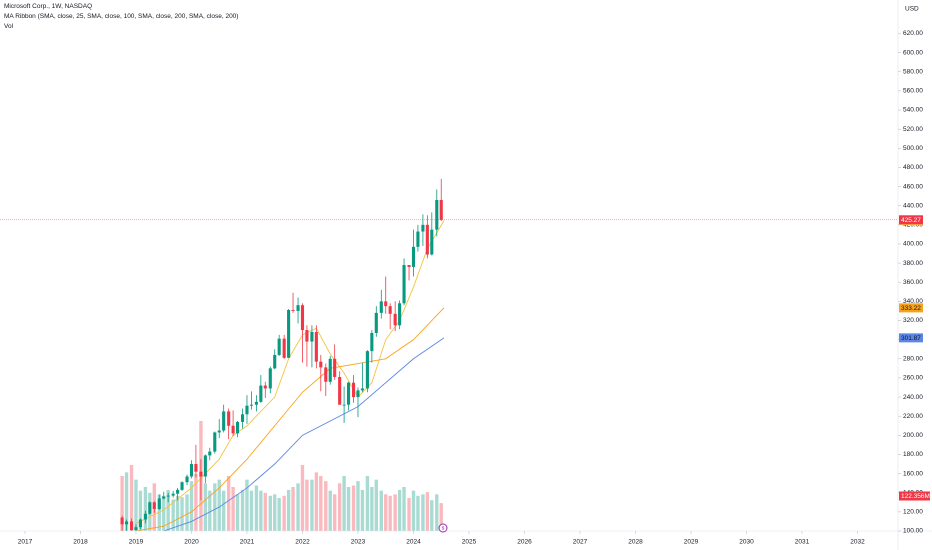 The height and width of the screenshot is (550, 932). Describe the element at coordinates (913, 91) in the screenshot. I see `y-tick-label: 560.00` at that location.